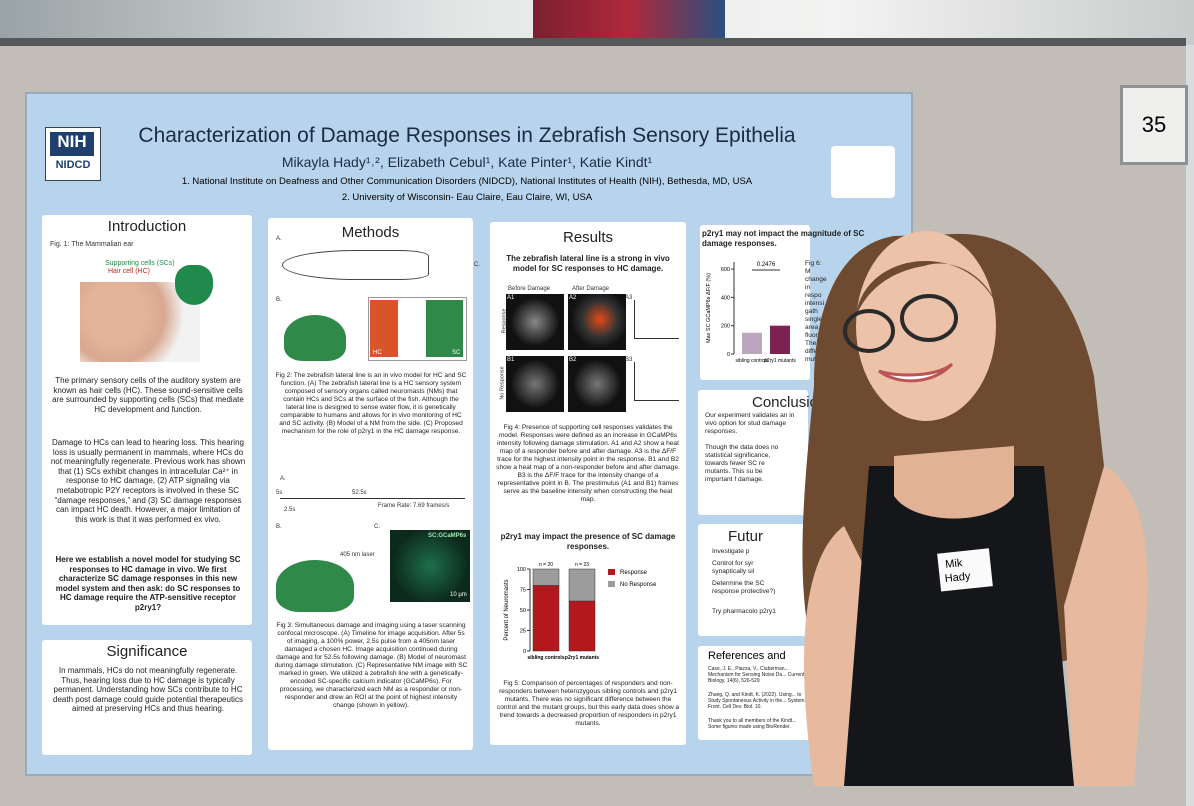  I want to click on n-label: n = 23, so click(582, 565).